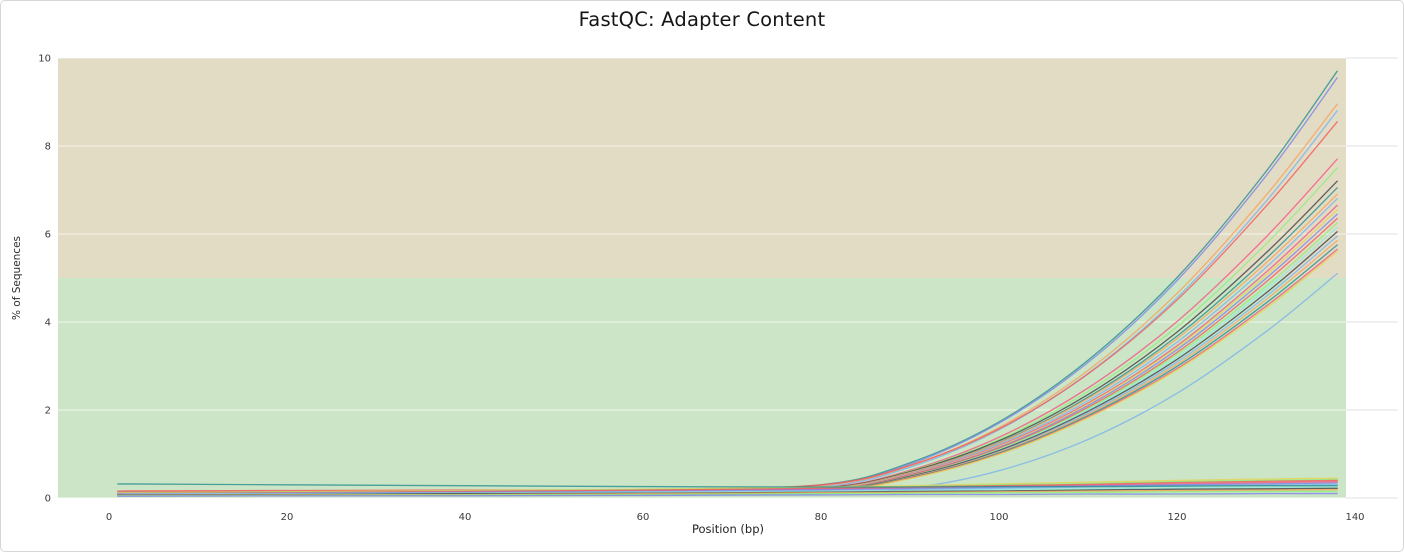 This screenshot has height=552, width=1404. Describe the element at coordinates (48, 147) in the screenshot. I see `y-tick-label: 8` at that location.